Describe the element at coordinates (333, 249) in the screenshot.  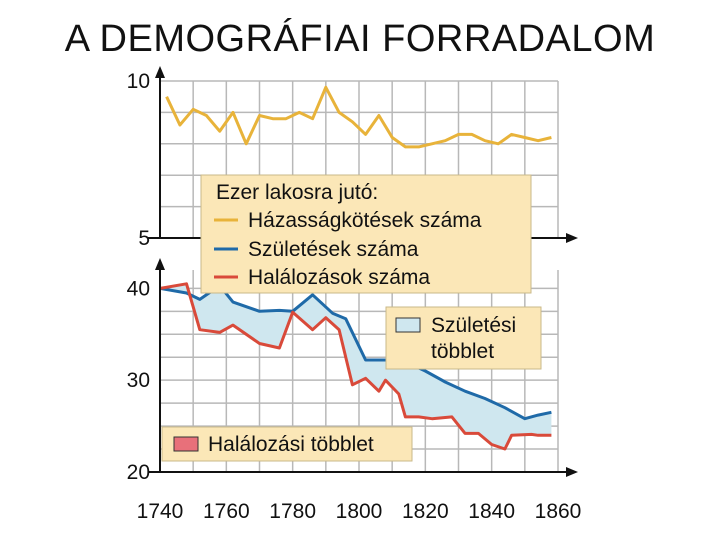
I see `legend-label-births: Születések száma` at that location.